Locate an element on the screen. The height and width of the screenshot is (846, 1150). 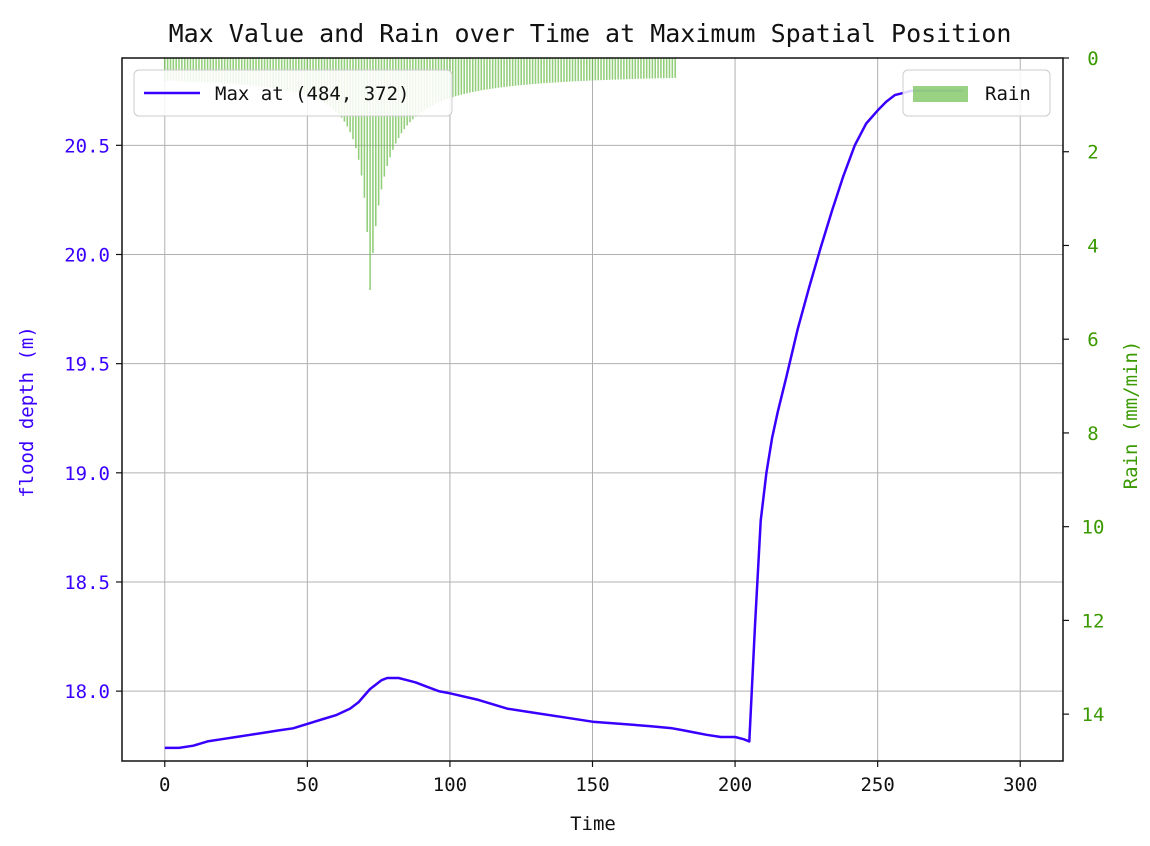
y-tick-label: 18.5 is located at coordinates (87, 583).